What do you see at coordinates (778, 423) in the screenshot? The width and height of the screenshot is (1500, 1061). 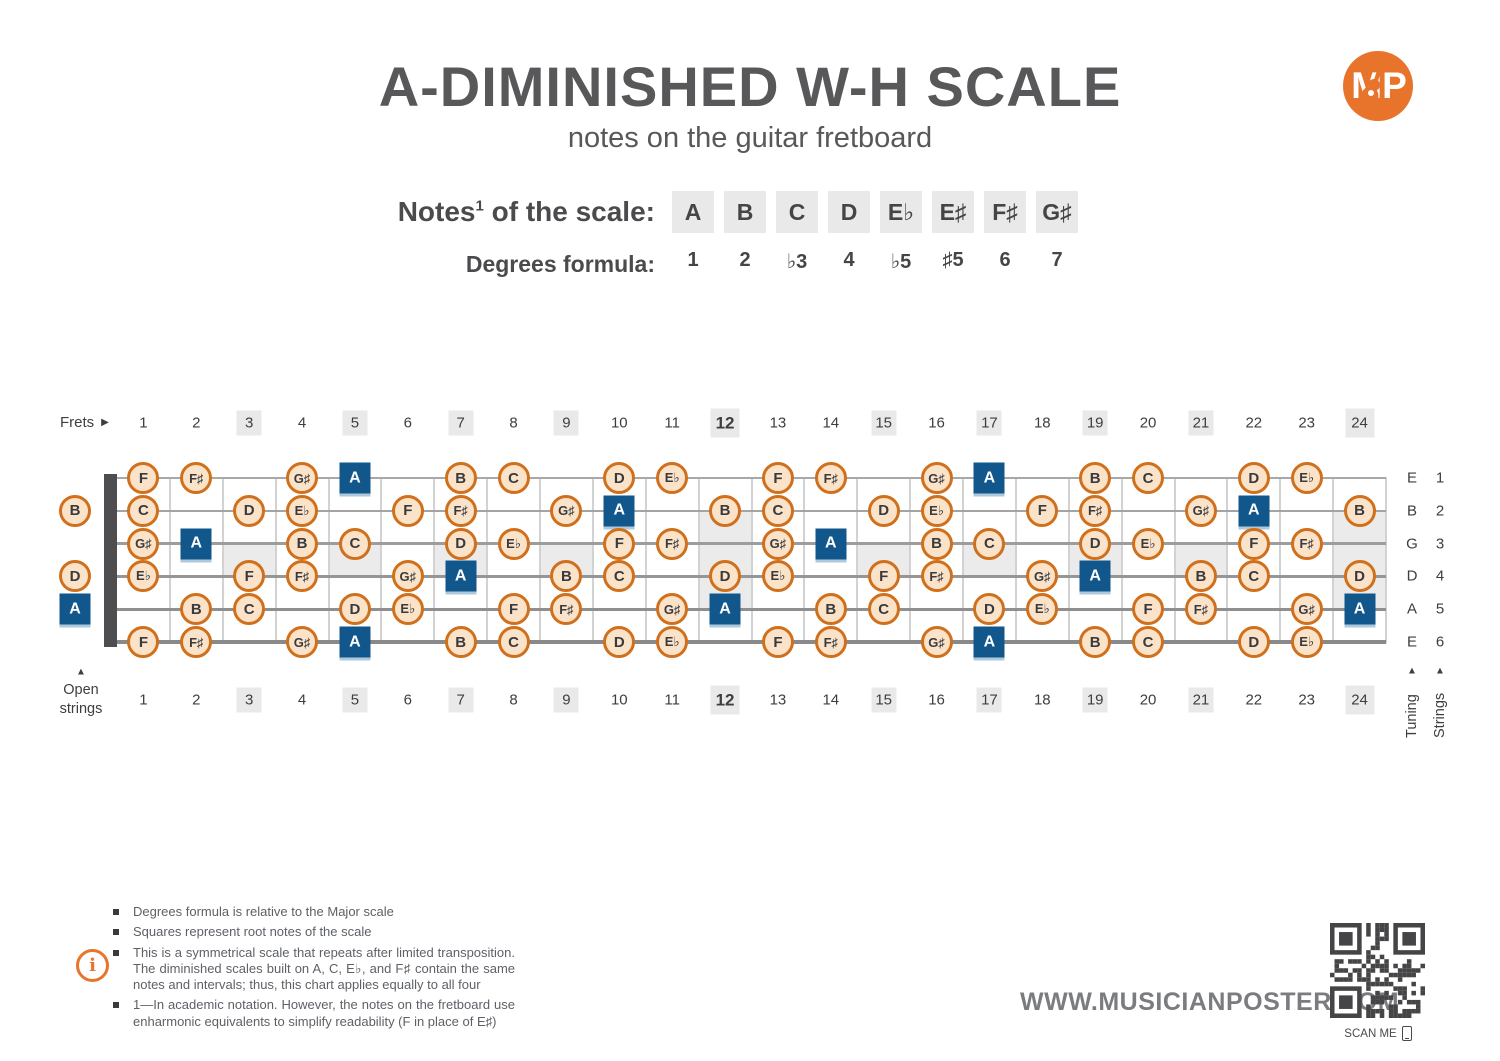 I see `fret-number: 13` at bounding box center [778, 423].